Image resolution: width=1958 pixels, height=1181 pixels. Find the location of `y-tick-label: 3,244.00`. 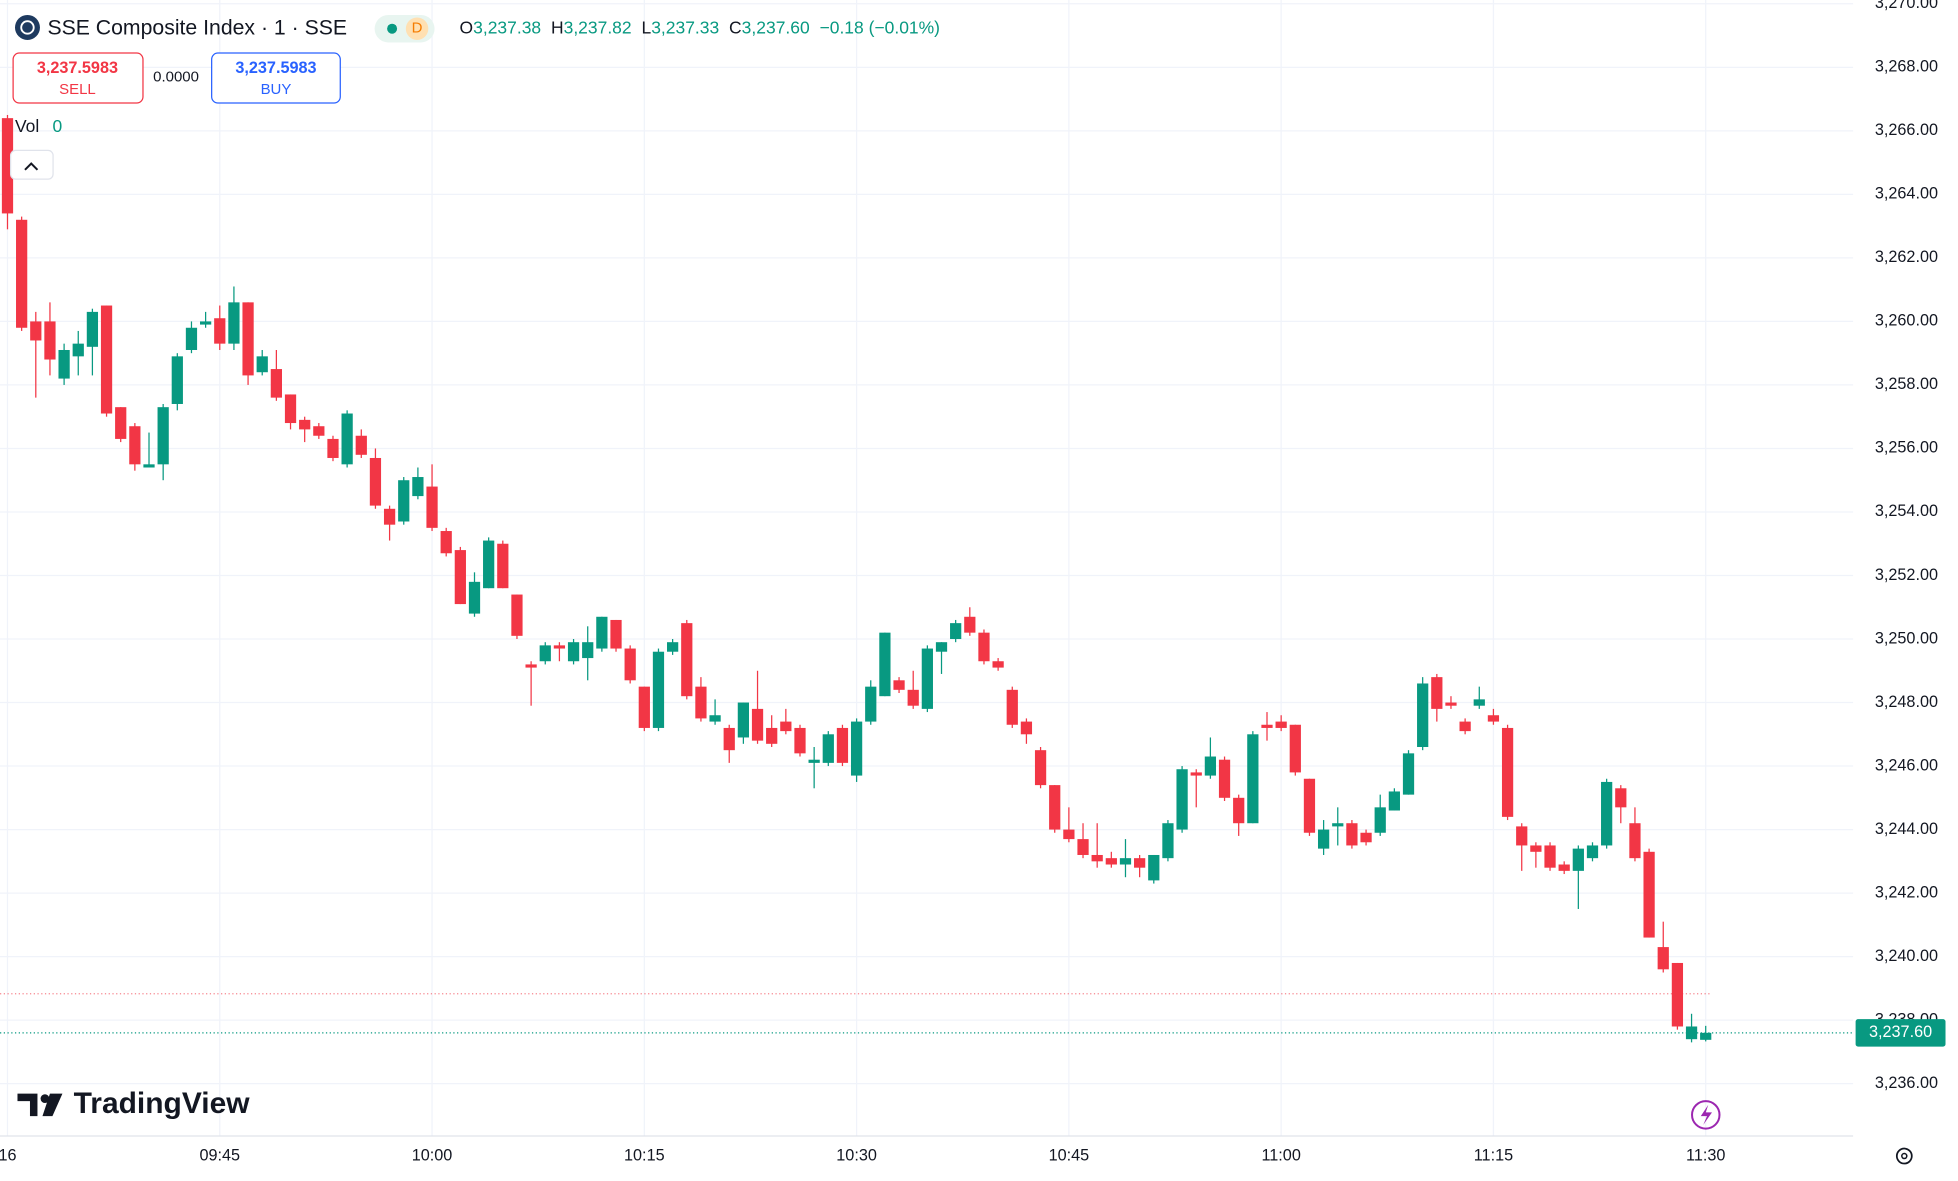

y-tick-label: 3,244.00 is located at coordinates (1906, 829).